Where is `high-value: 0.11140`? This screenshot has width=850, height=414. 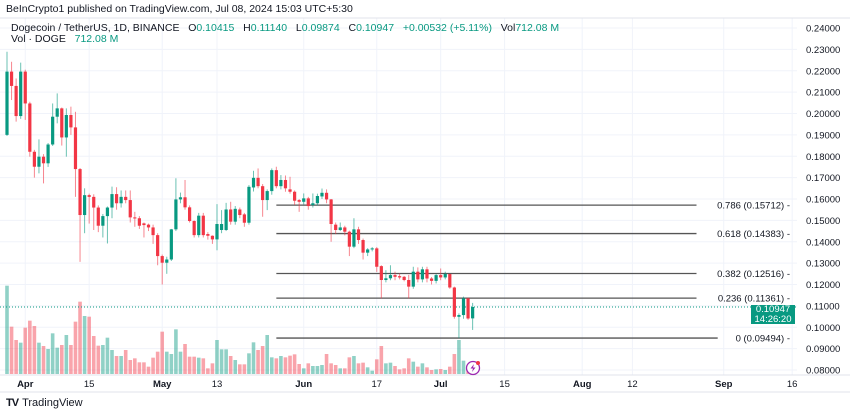 high-value: 0.11140 is located at coordinates (269, 28).